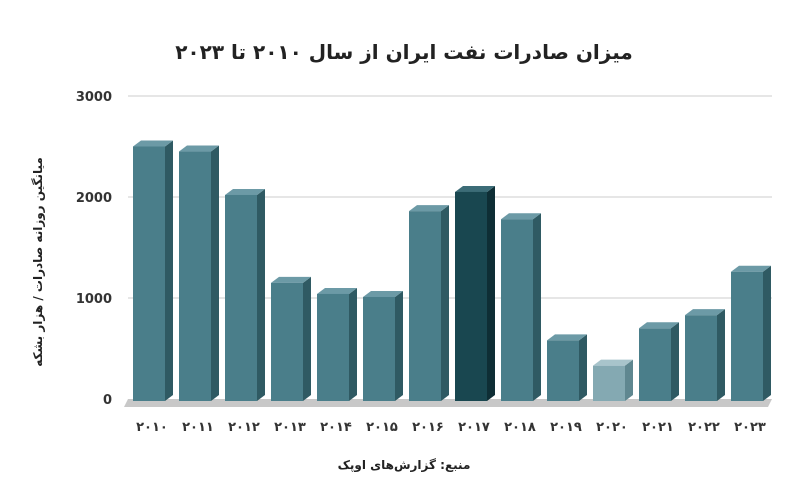 Image resolution: width=808 pixels, height=499 pixels. What do you see at coordinates (448, 403) in the screenshot?
I see `chart-floor` at bounding box center [448, 403].